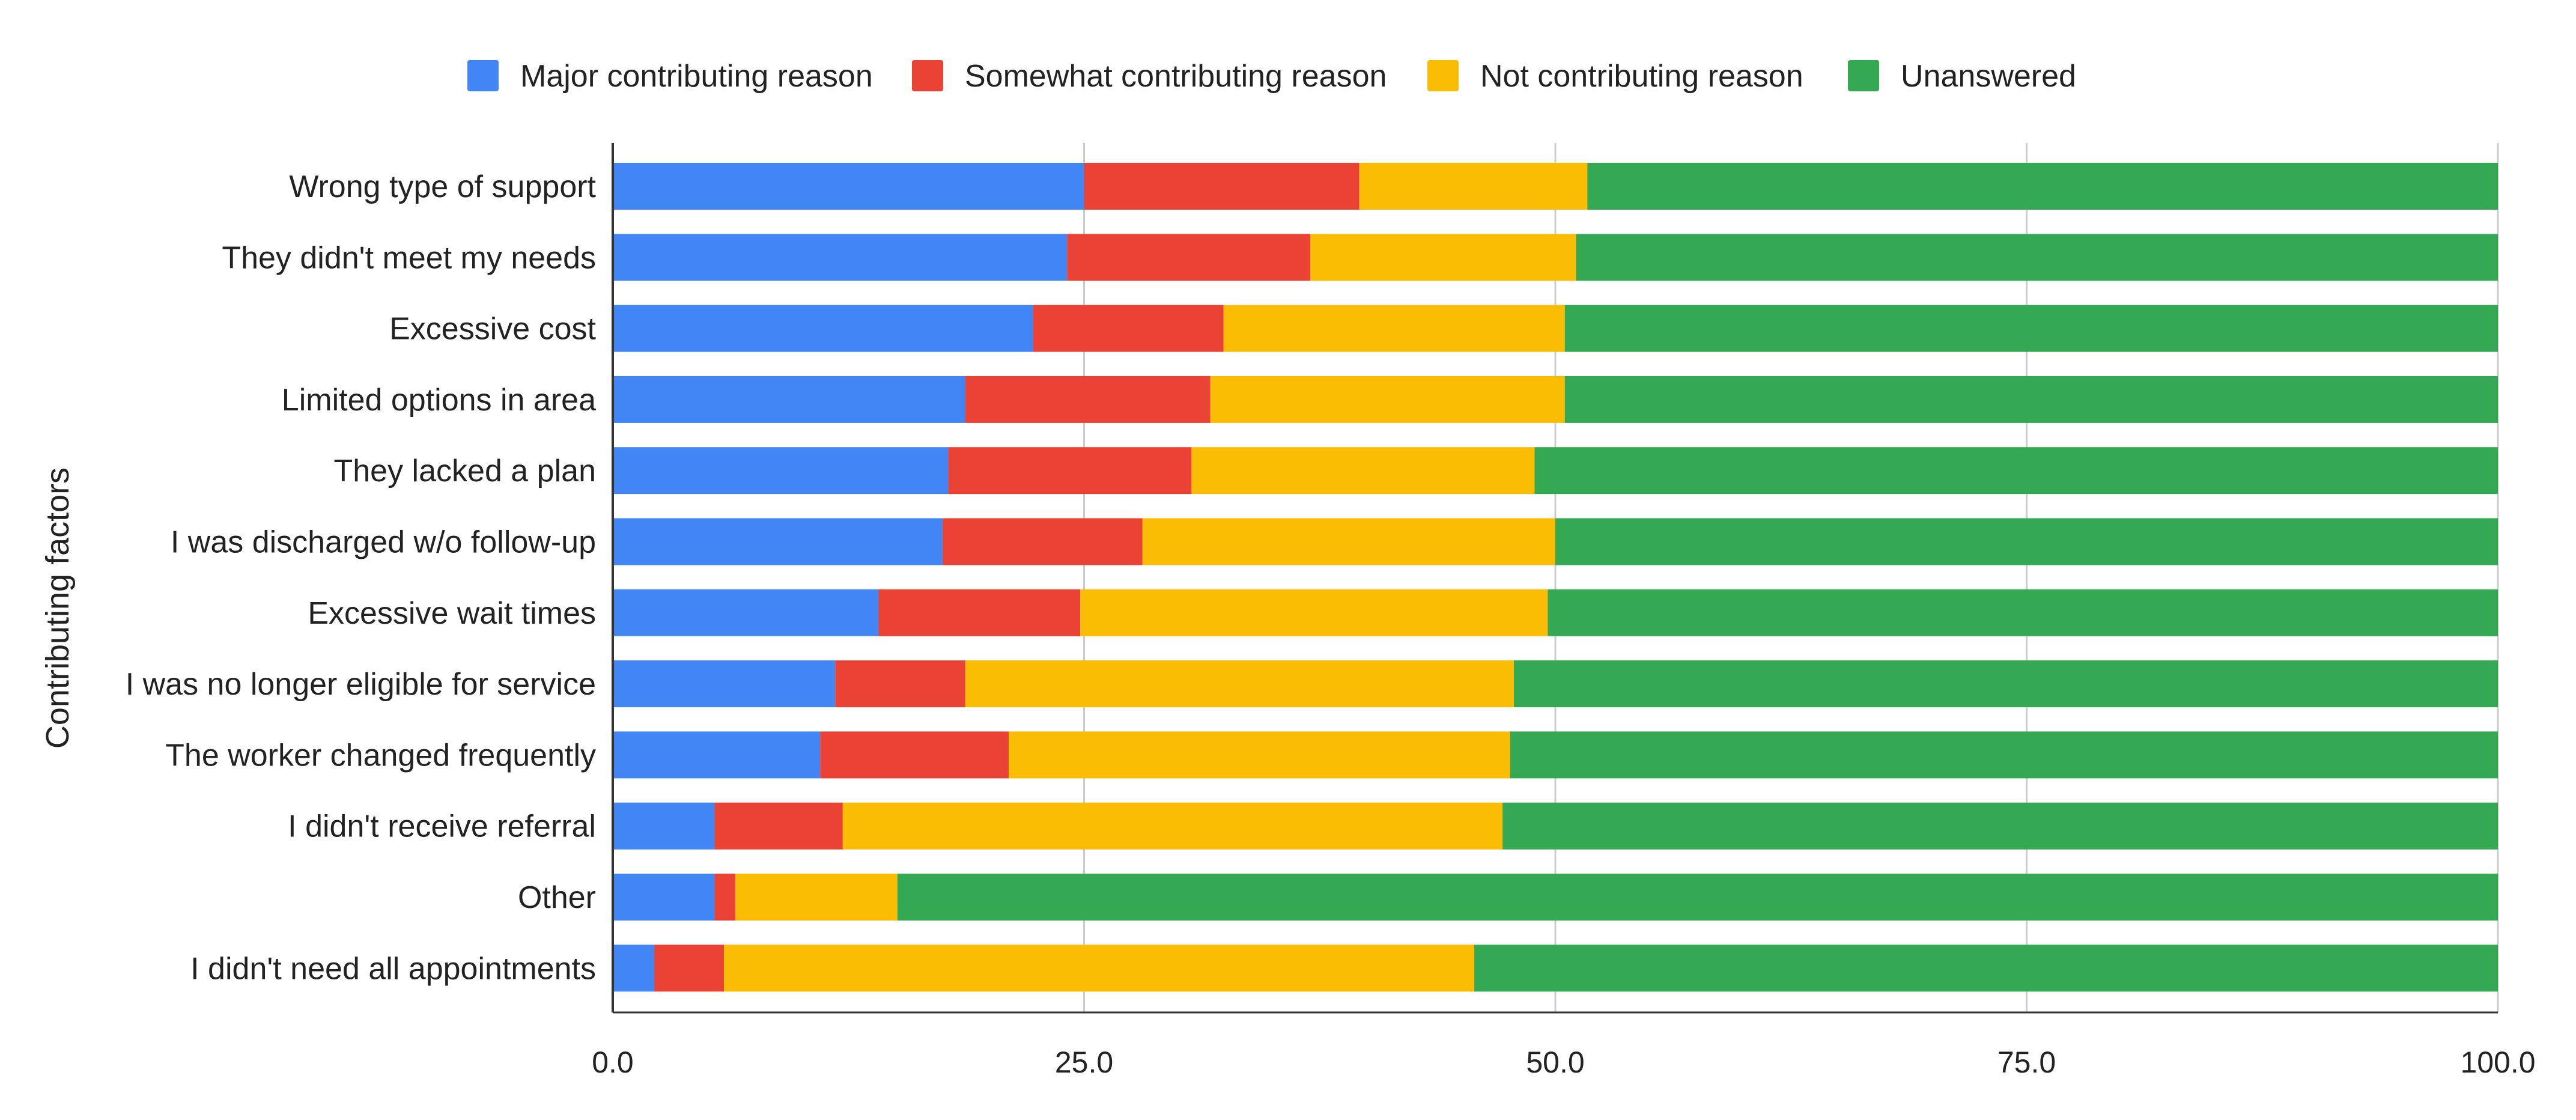 The height and width of the screenshot is (1120, 2576). What do you see at coordinates (439, 401) in the screenshot?
I see `y-tick-label: Limited options in area` at bounding box center [439, 401].